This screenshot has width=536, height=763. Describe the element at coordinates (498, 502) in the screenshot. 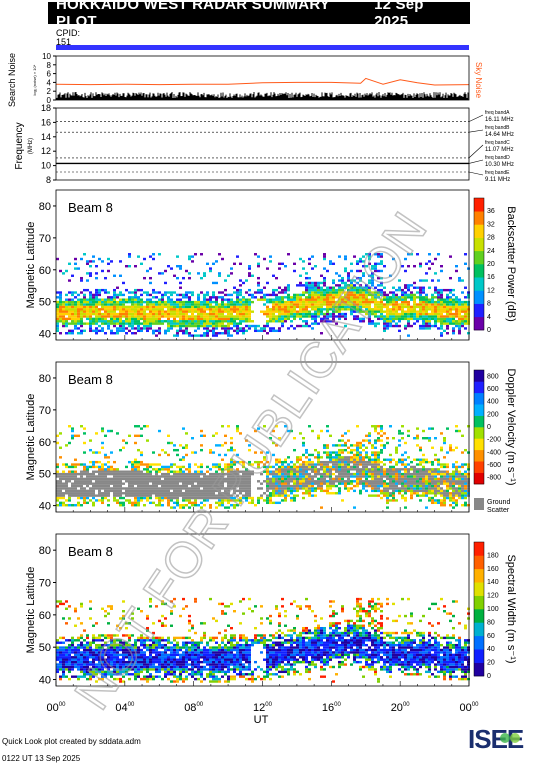

I see `ground-scatter-label: Ground` at that location.